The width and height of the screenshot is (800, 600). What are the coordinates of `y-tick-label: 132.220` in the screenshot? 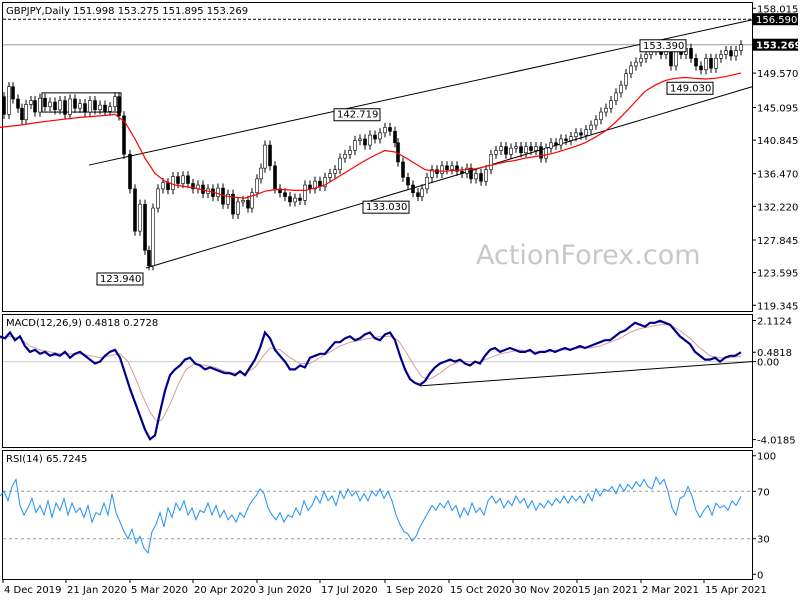 It's located at (777, 207).